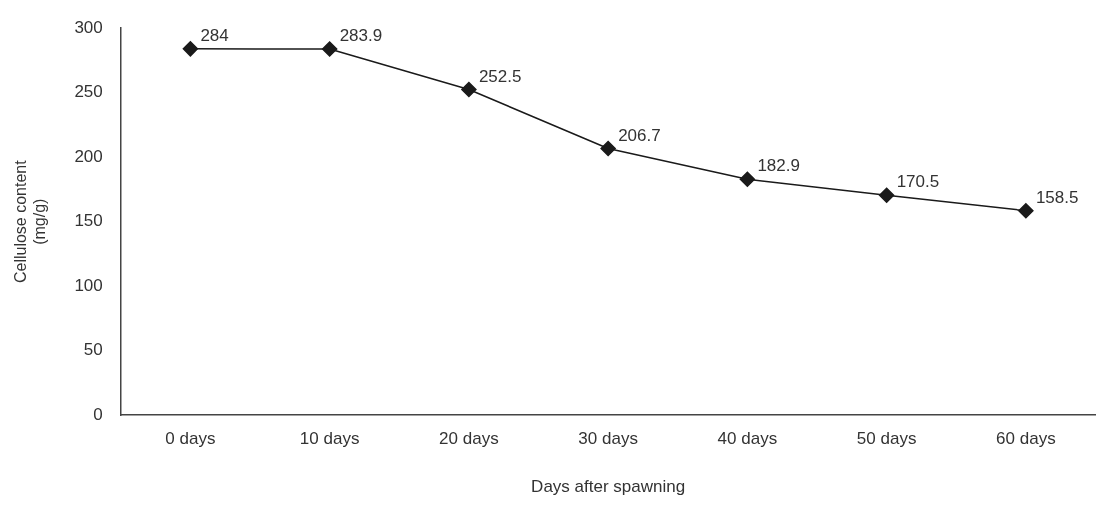  I want to click on data-label: 158.5, so click(1057, 197).